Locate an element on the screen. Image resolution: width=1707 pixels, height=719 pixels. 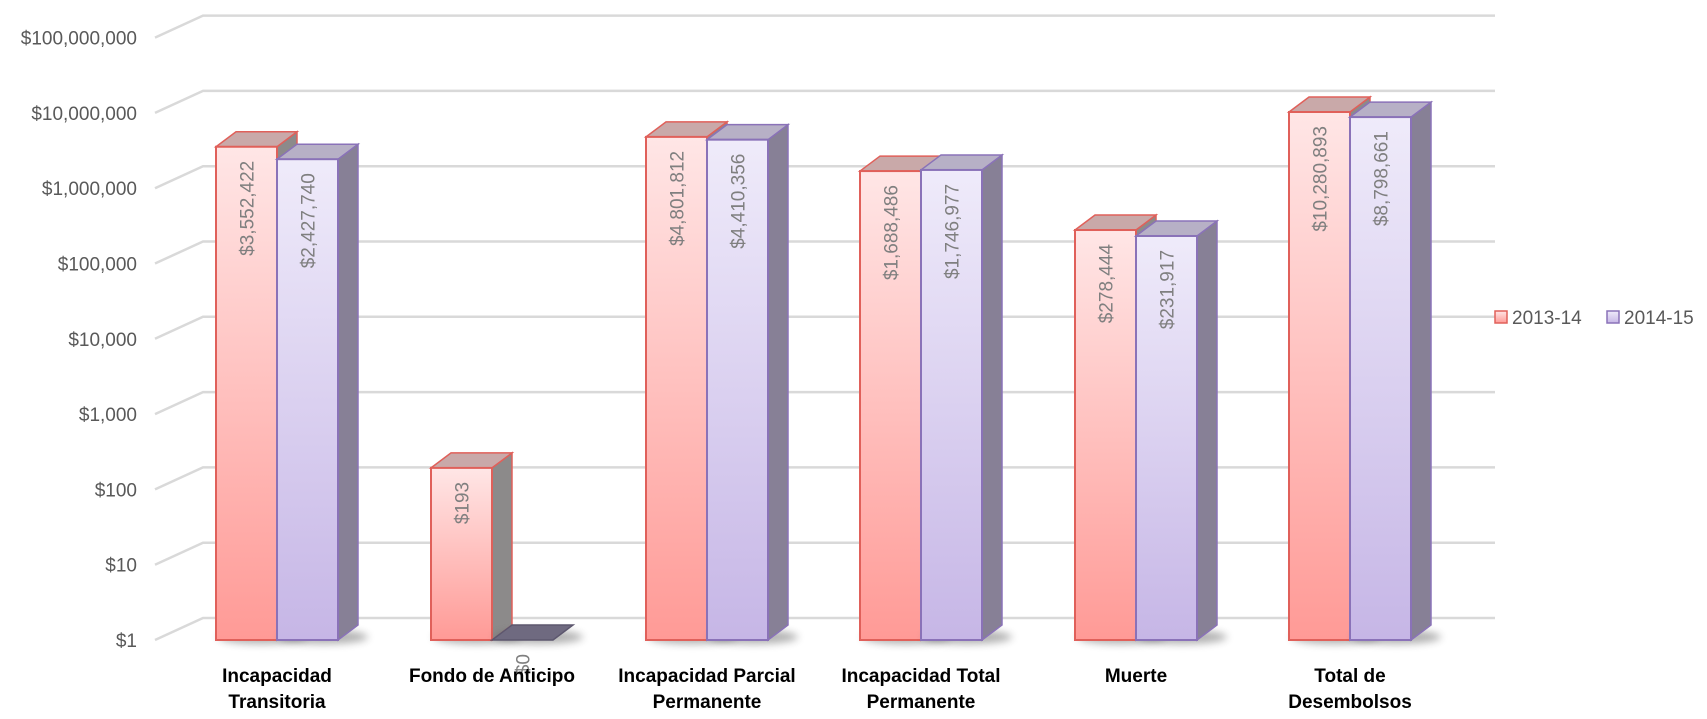
category-label: Incapacidad Transitoria is located at coordinates (277, 689).